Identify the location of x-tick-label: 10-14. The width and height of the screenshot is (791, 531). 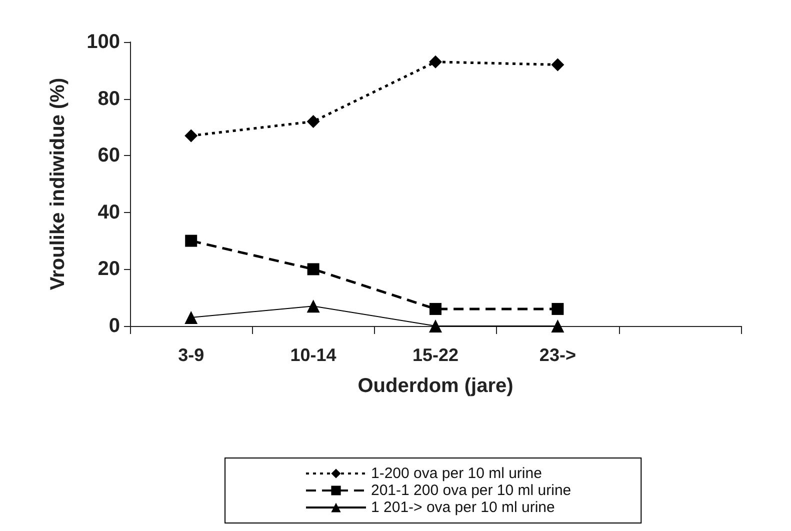
(313, 355).